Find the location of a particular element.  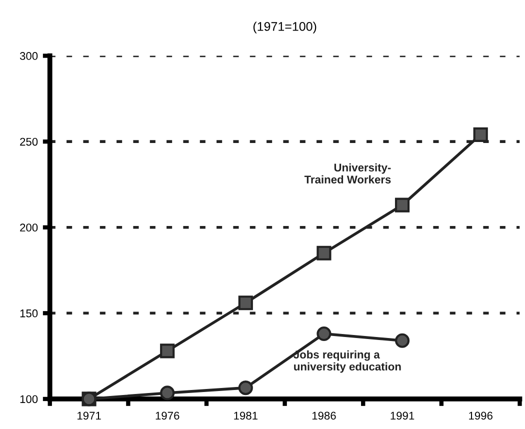

y-tick-label: 100 is located at coordinates (29, 399).